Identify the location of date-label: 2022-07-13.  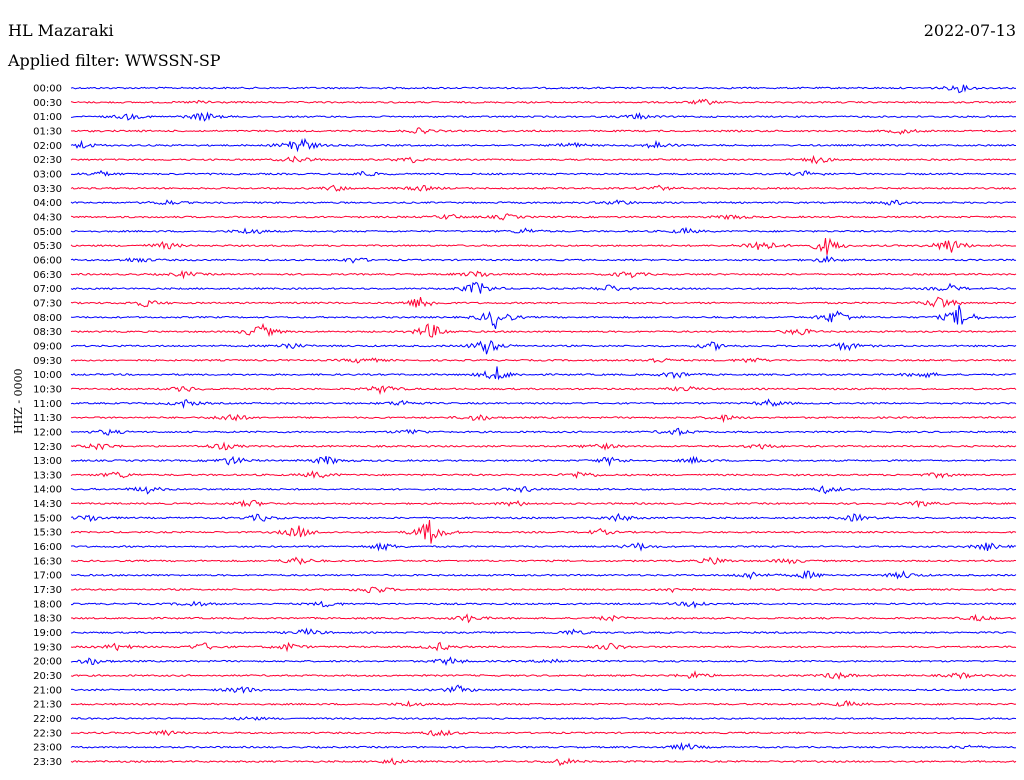
(969, 30).